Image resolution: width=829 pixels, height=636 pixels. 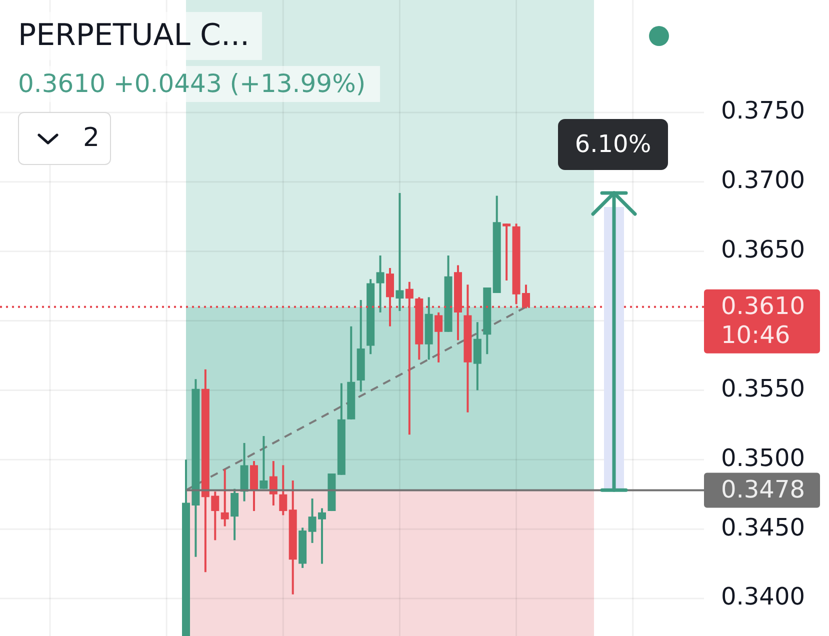 What do you see at coordinates (763, 180) in the screenshot?
I see `y-tick-label: 0.3700` at bounding box center [763, 180].